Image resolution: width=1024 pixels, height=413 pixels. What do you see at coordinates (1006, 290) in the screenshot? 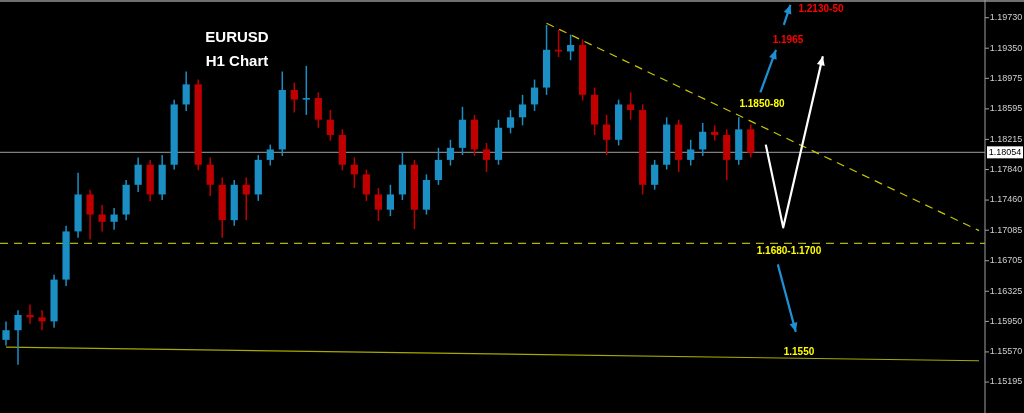
I see `y-tick-label: 1.16325` at bounding box center [1006, 290].